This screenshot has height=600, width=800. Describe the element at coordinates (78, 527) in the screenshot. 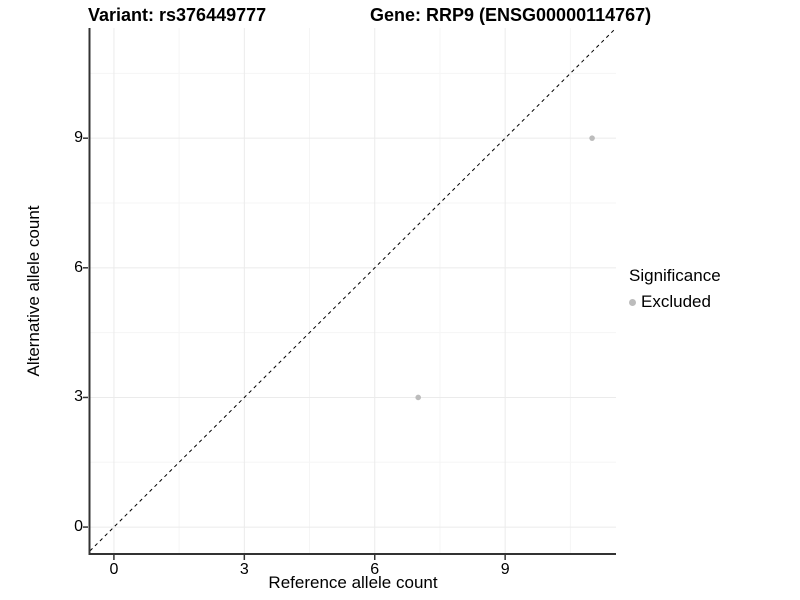

I see `y-tick-label: 0` at that location.